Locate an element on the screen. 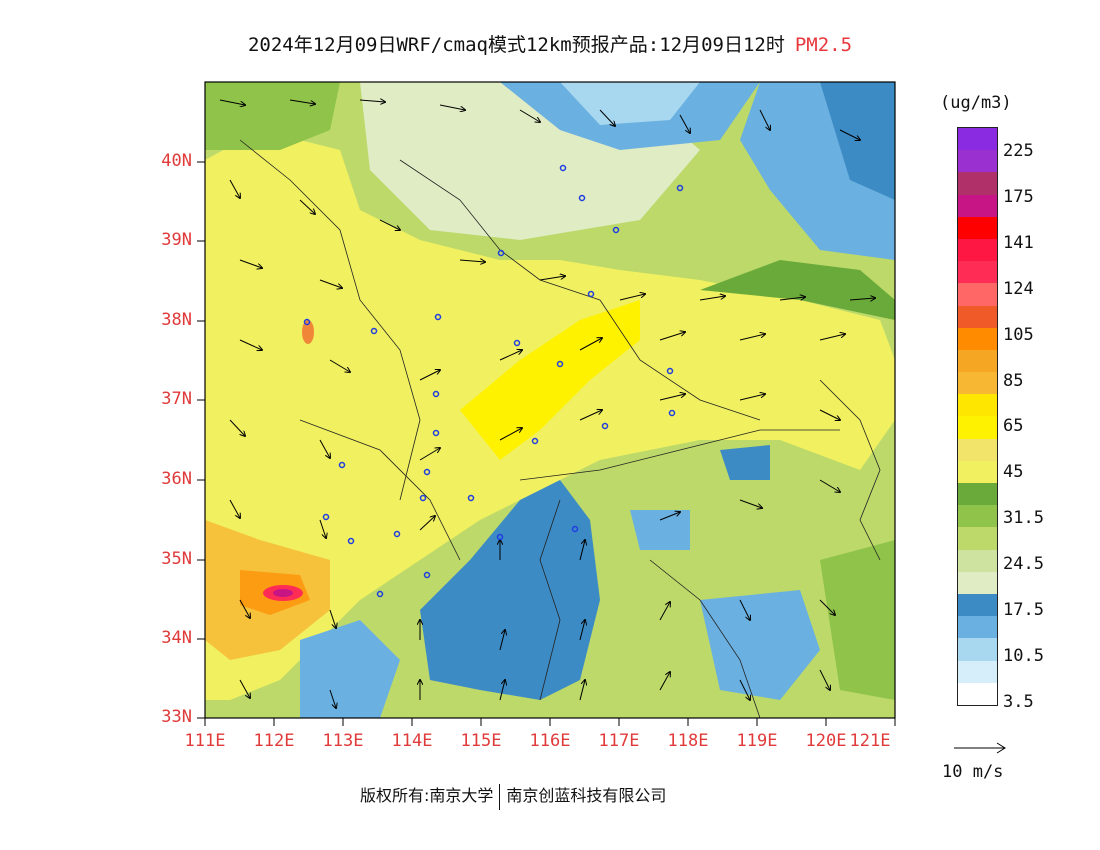 The width and height of the screenshot is (1100, 850). colorbar-unit: (ug/m3) is located at coordinates (976, 103).